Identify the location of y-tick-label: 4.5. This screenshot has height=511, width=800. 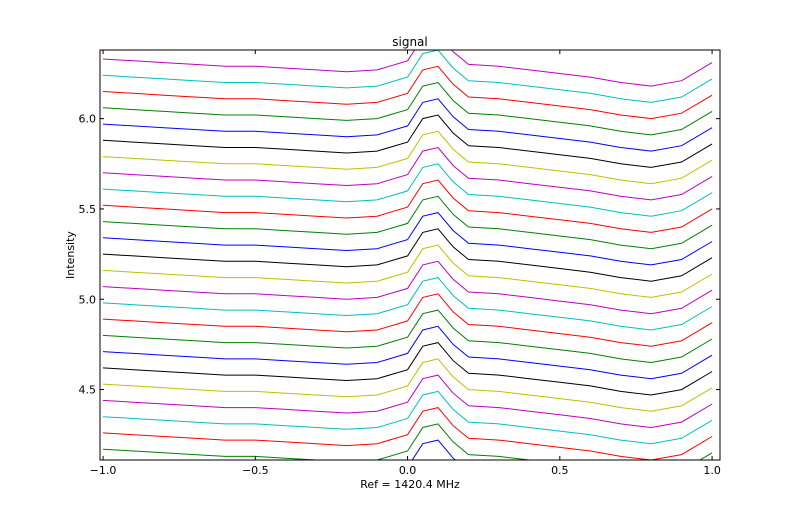
(88, 390).